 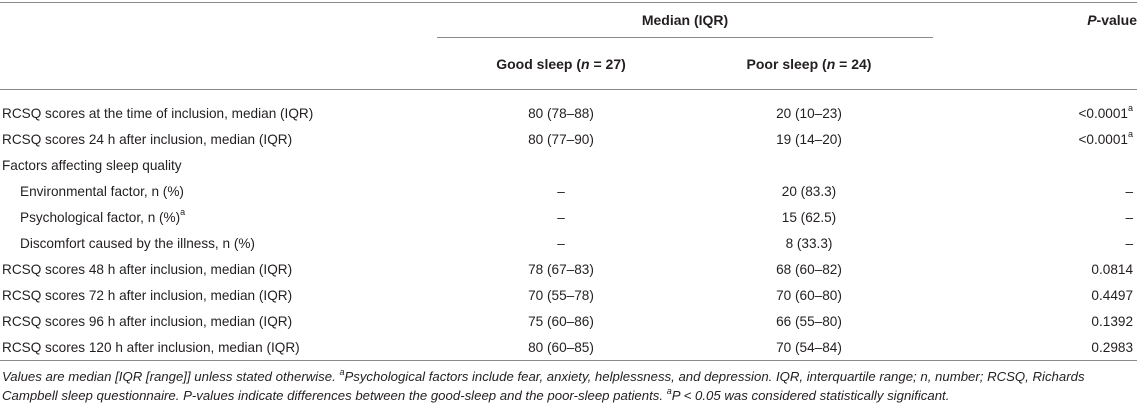 What do you see at coordinates (561, 165) in the screenshot?
I see `good-sleep-value` at bounding box center [561, 165].